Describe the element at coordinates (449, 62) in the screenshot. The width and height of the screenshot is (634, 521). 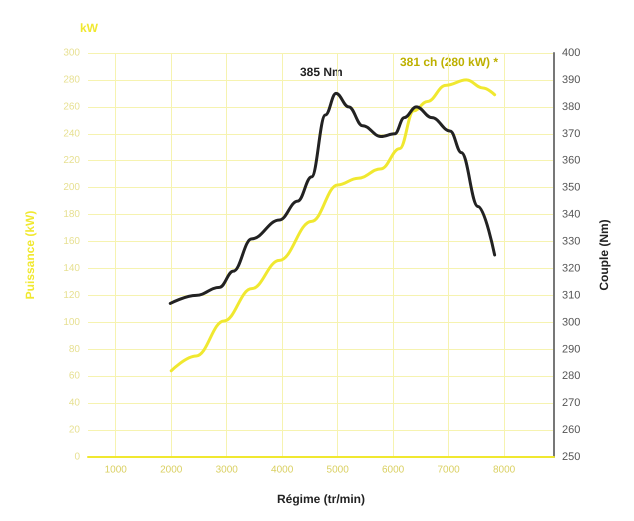
I see `annotation: 381 ch (280 kW) *` at that location.